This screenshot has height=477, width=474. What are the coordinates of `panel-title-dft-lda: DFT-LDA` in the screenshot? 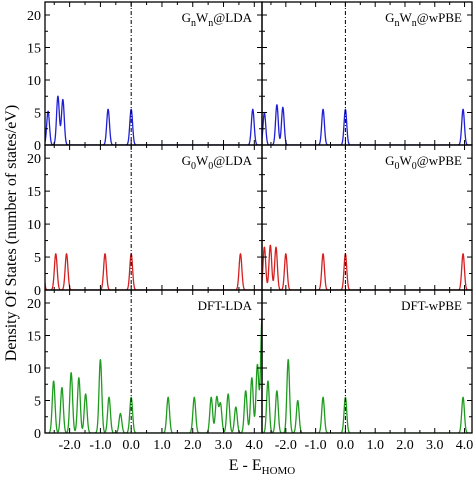 It's located at (225, 305).